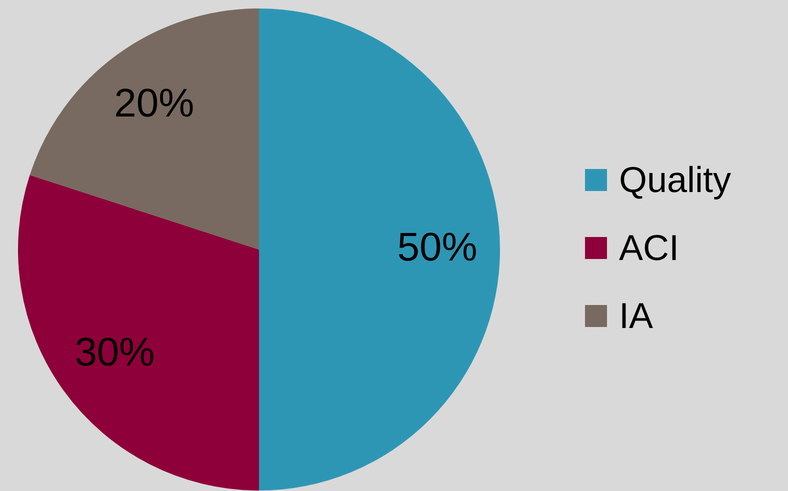  Describe the element at coordinates (675, 180) in the screenshot. I see `legend-label: Quality` at that location.